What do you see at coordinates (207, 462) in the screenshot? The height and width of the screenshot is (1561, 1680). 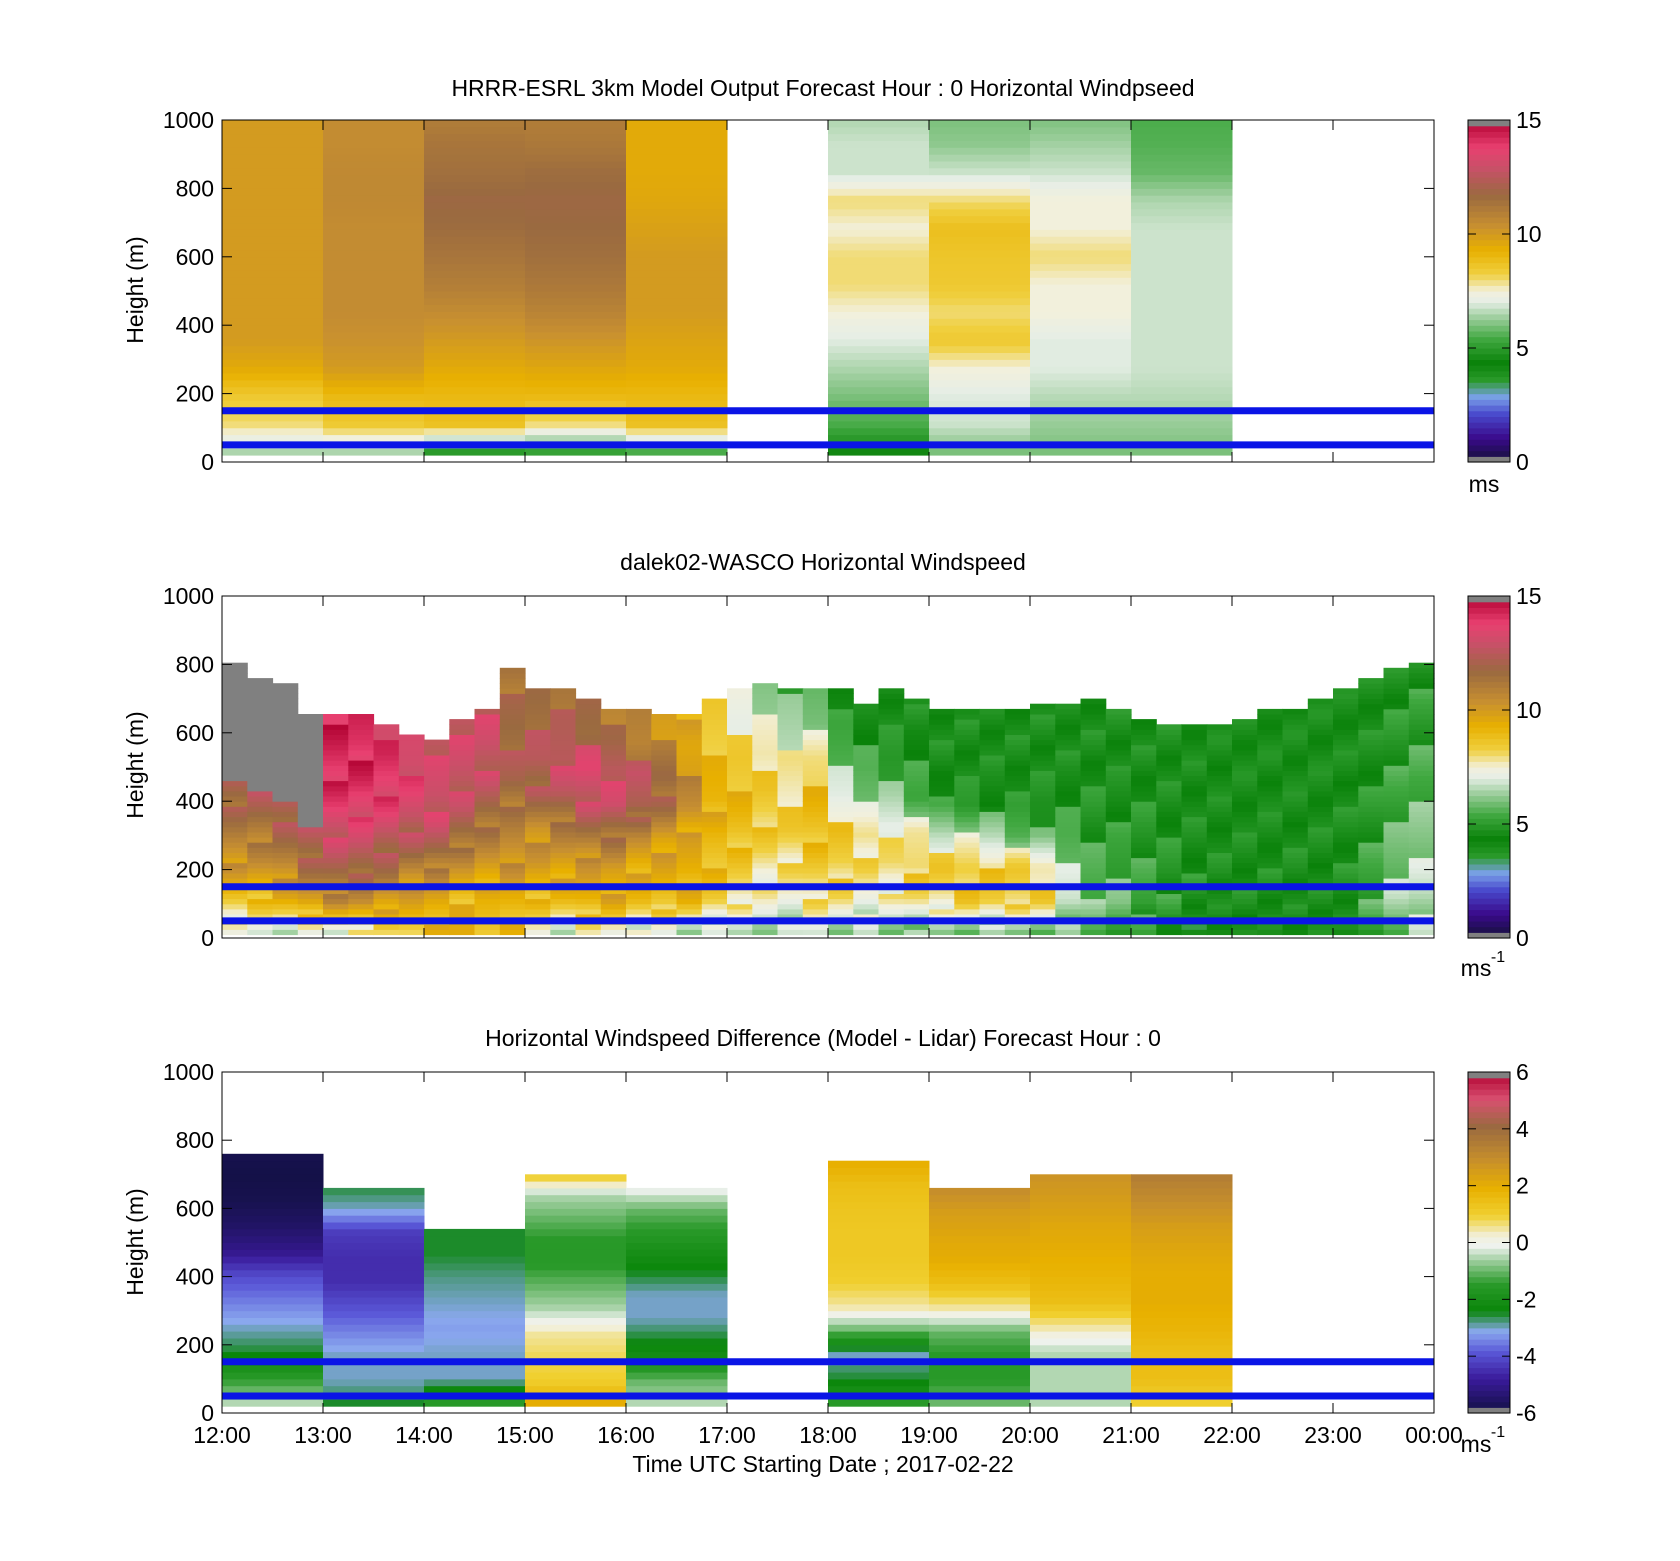 I see `y-tick-label: 0` at bounding box center [207, 462].